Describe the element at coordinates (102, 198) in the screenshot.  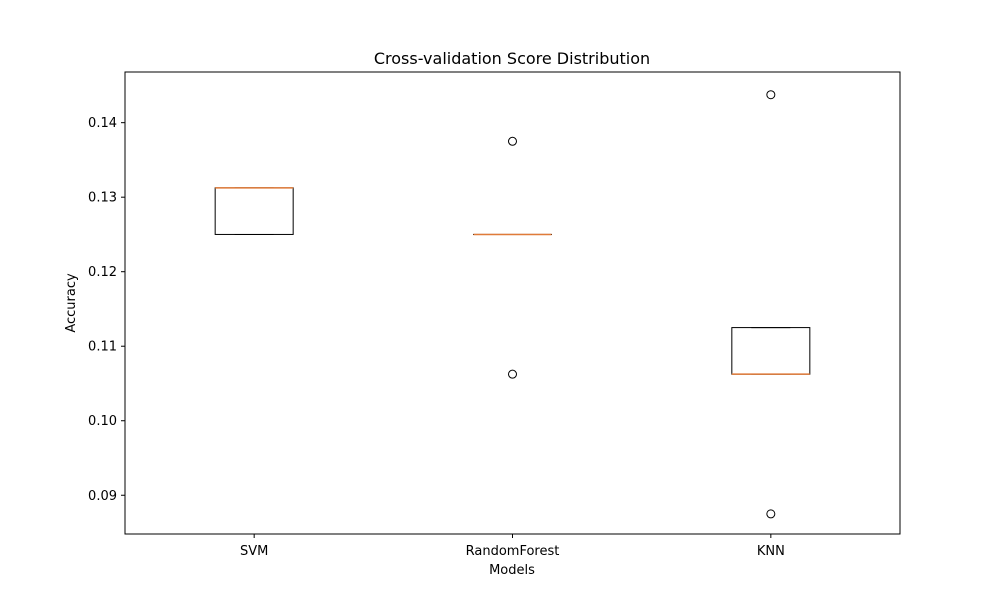
I see `y-tick-label: 0.13` at that location.